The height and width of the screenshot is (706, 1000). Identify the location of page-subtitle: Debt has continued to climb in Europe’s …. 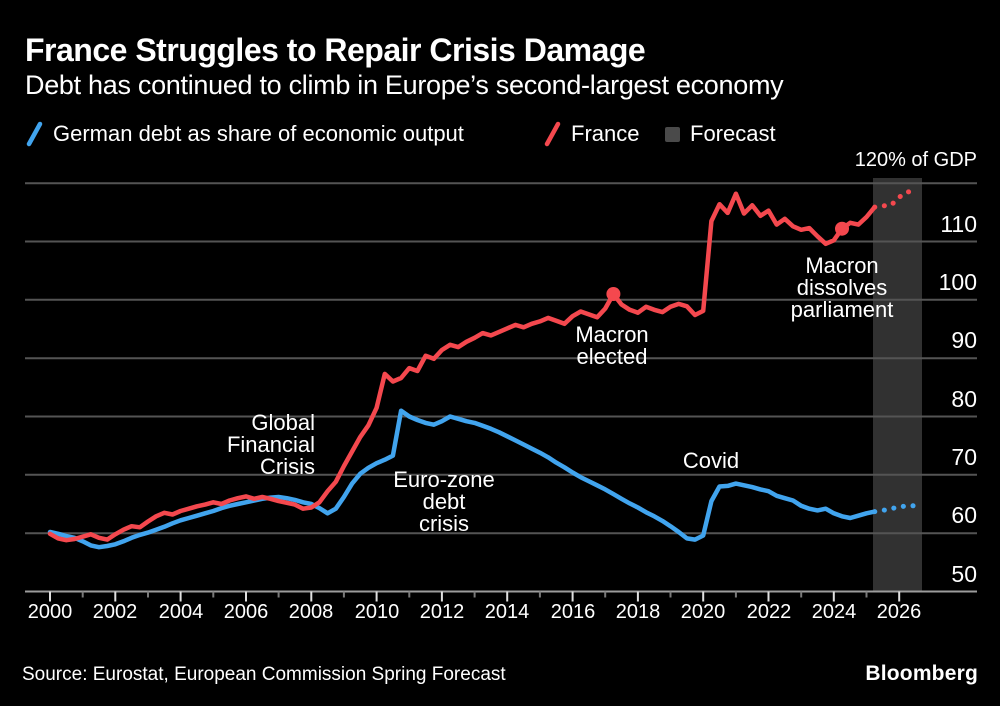
(404, 85).